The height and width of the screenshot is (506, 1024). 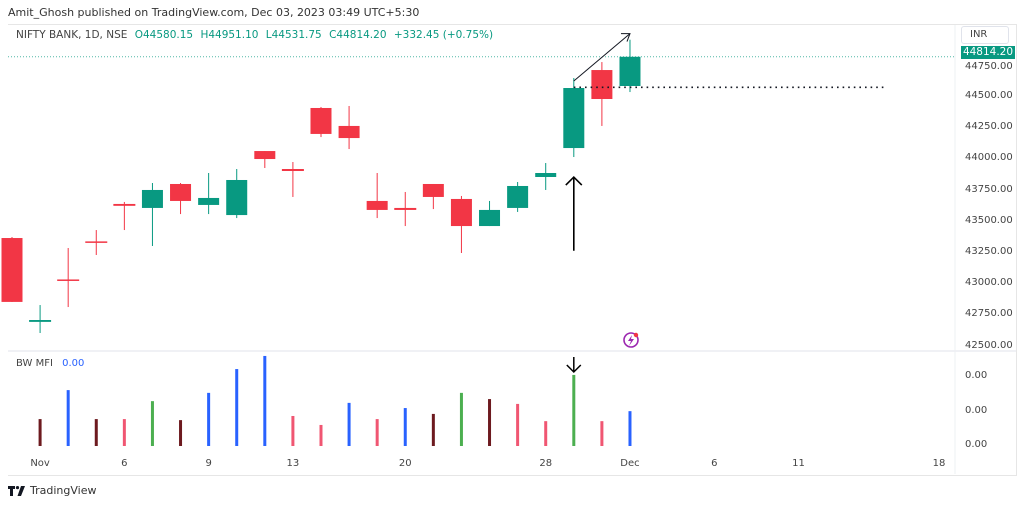 What do you see at coordinates (40, 463) in the screenshot?
I see `time-axis-label: Nov` at bounding box center [40, 463].